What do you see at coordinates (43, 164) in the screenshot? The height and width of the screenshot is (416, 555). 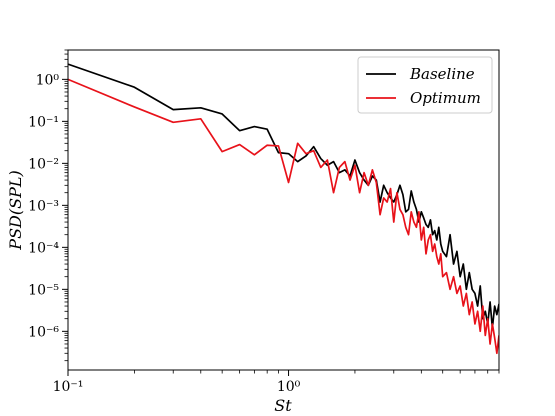 I see `y-tick-label: 10⁻²` at bounding box center [43, 164].